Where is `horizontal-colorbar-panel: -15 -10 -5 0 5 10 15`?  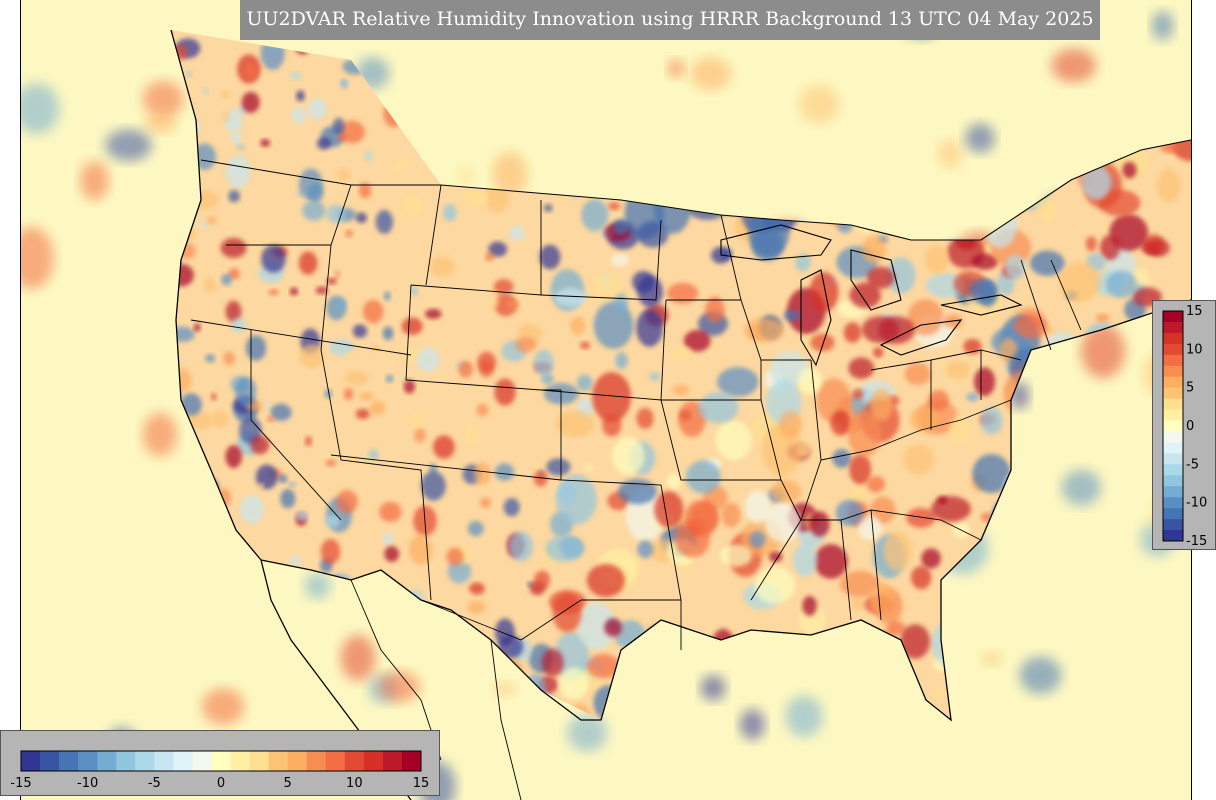
horizontal-colorbar-panel: -15 -10 -5 0 5 10 15 is located at coordinates (220, 763).